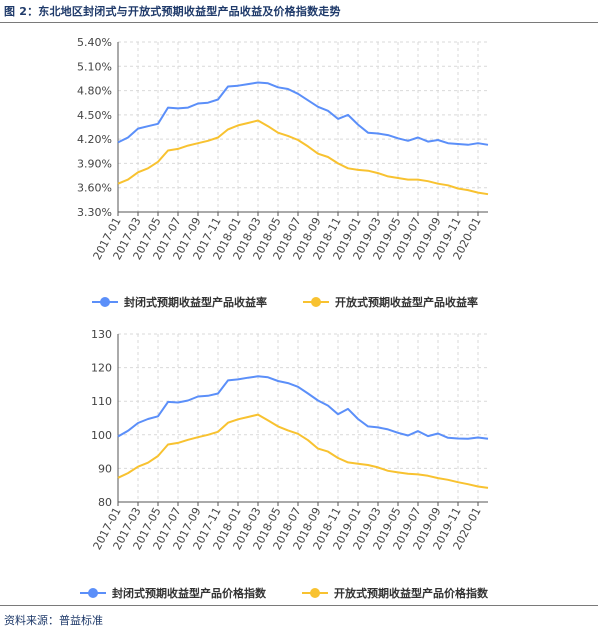 The height and width of the screenshot is (633, 598). I want to click on bottom-divider, so click(299, 605).